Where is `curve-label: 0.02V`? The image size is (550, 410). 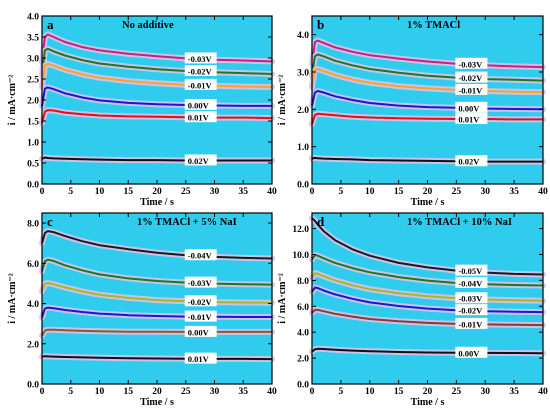
curve-label: 0.02V is located at coordinates (199, 161).